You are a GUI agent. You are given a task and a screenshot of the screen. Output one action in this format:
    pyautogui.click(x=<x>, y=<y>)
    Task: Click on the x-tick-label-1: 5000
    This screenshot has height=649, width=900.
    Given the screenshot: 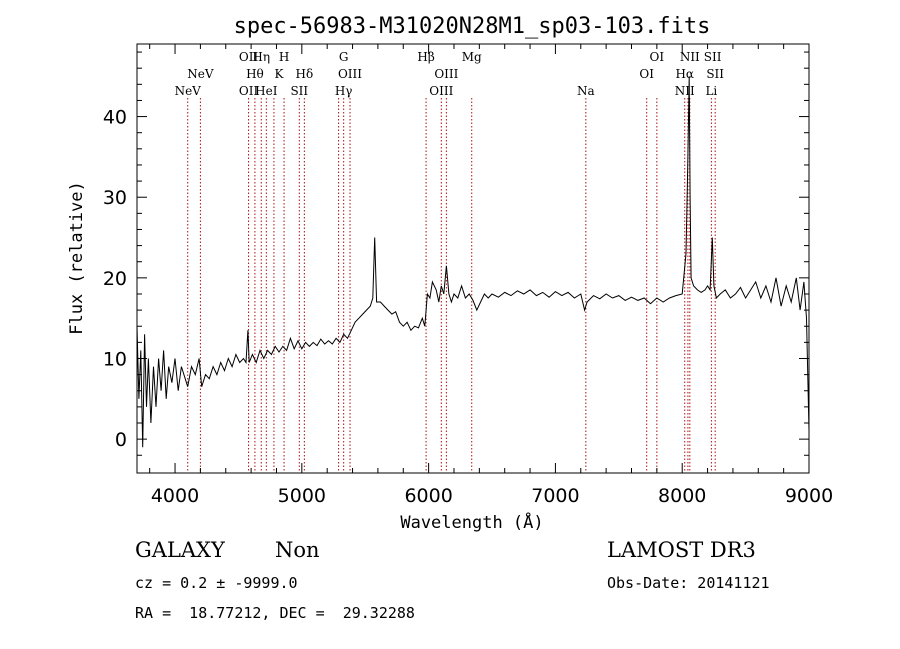 What is the action you would take?
    pyautogui.click(x=302, y=496)
    